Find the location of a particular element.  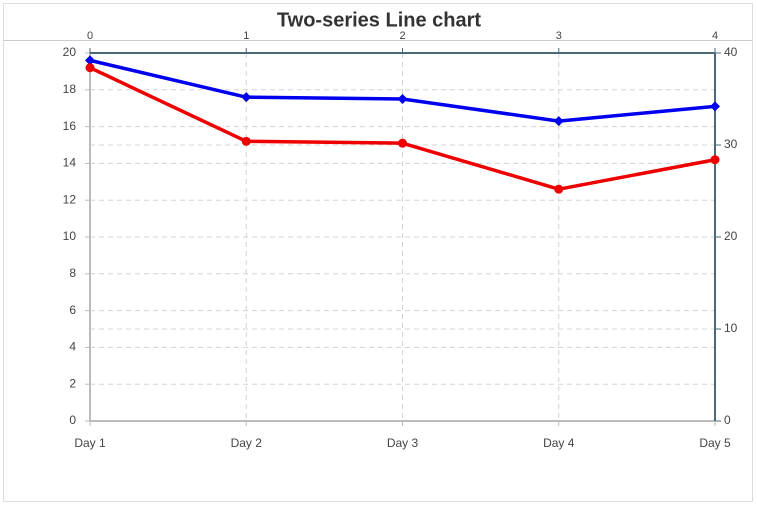

x-tick-label: Day 5 is located at coordinates (715, 443).